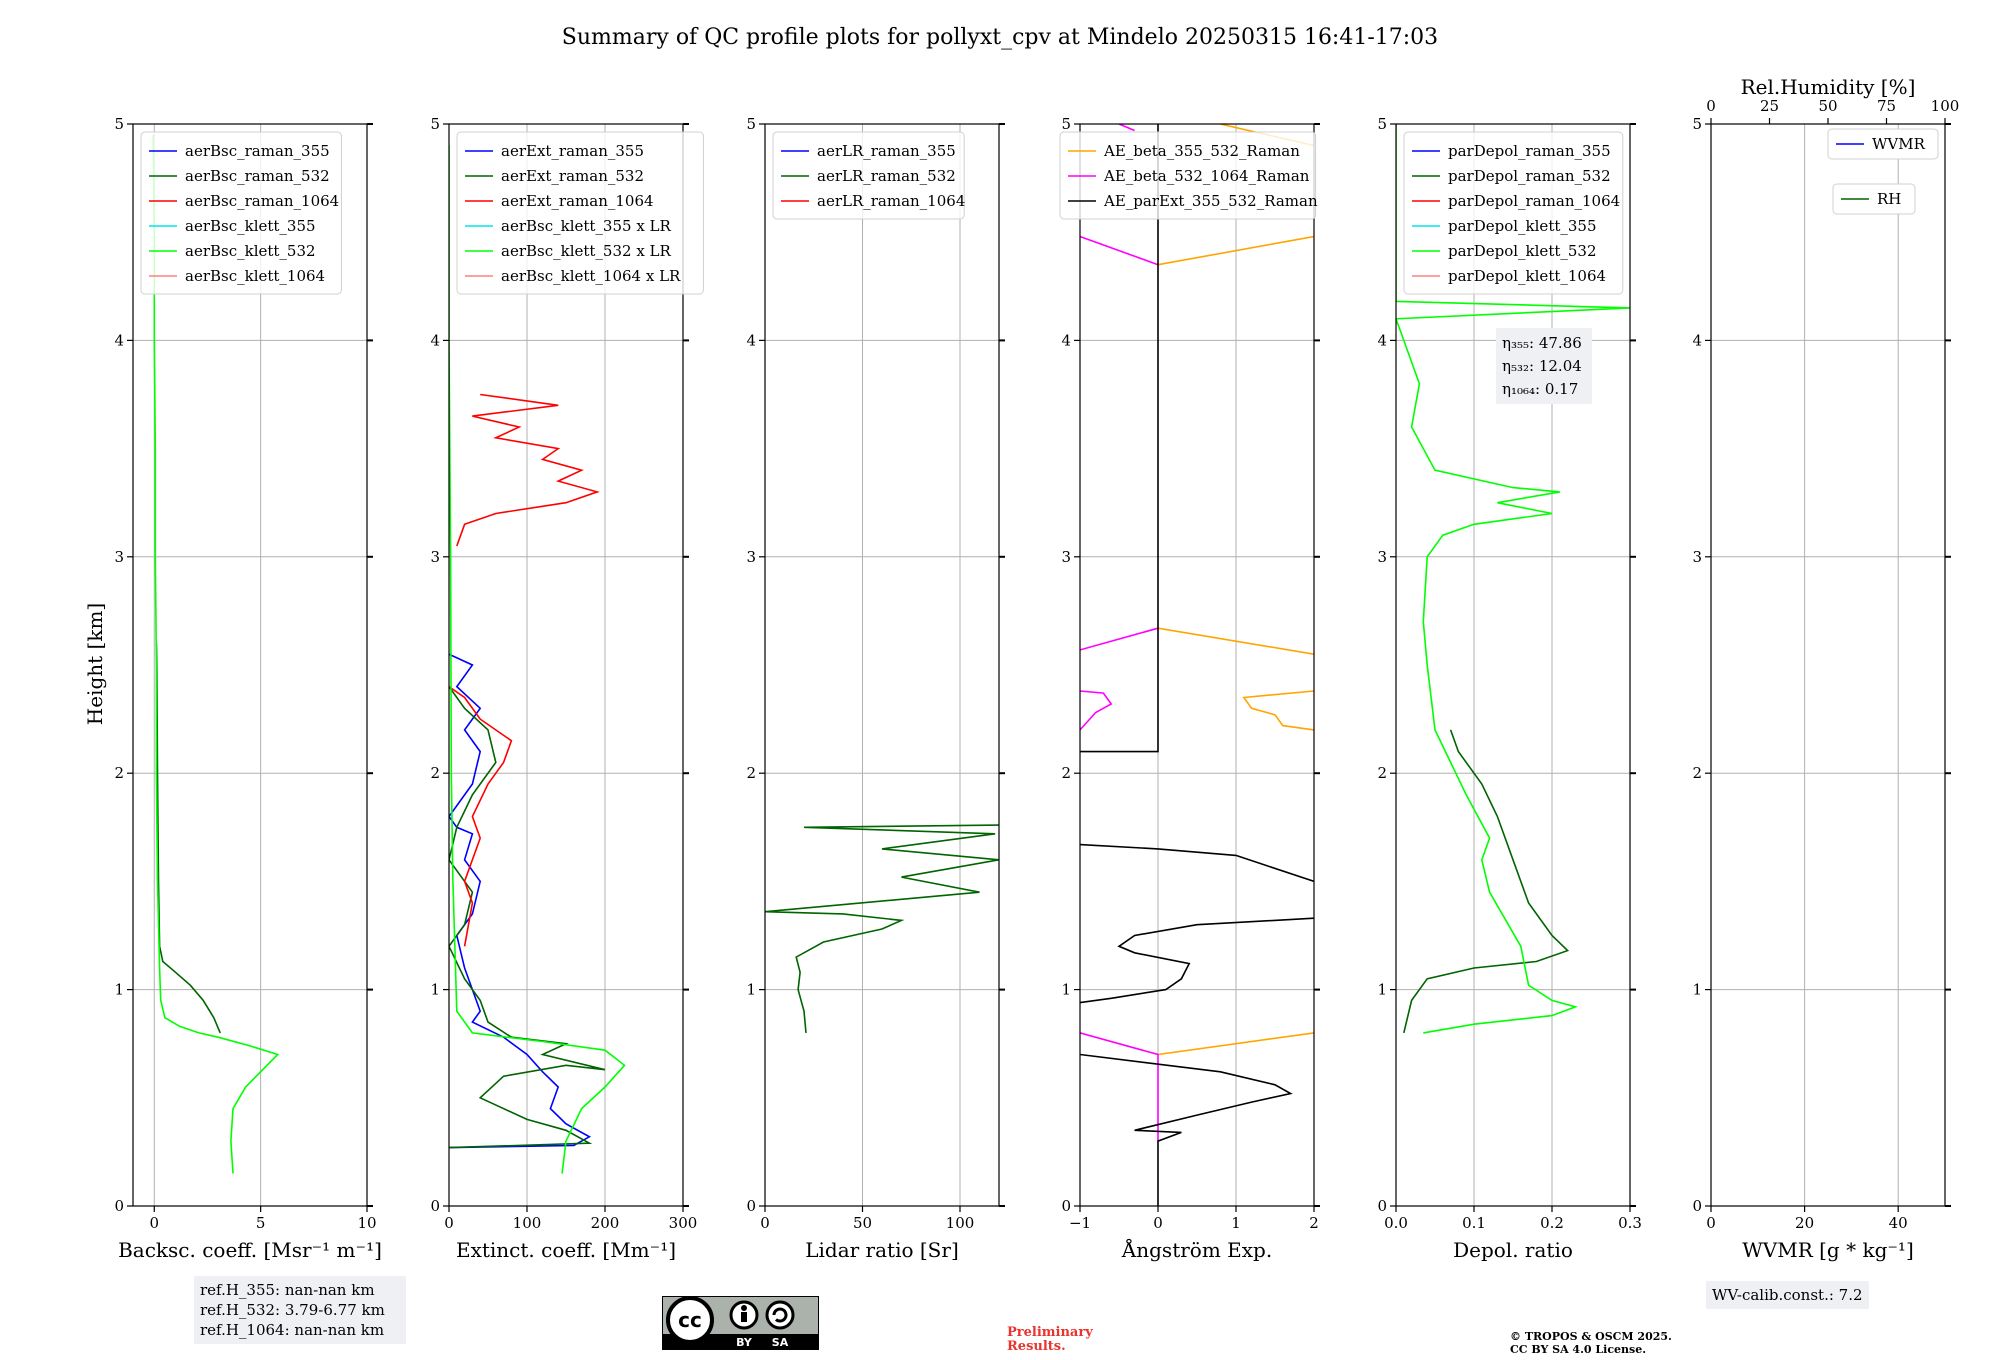  Describe the element at coordinates (1828, 665) in the screenshot. I see `axes-frame` at that location.